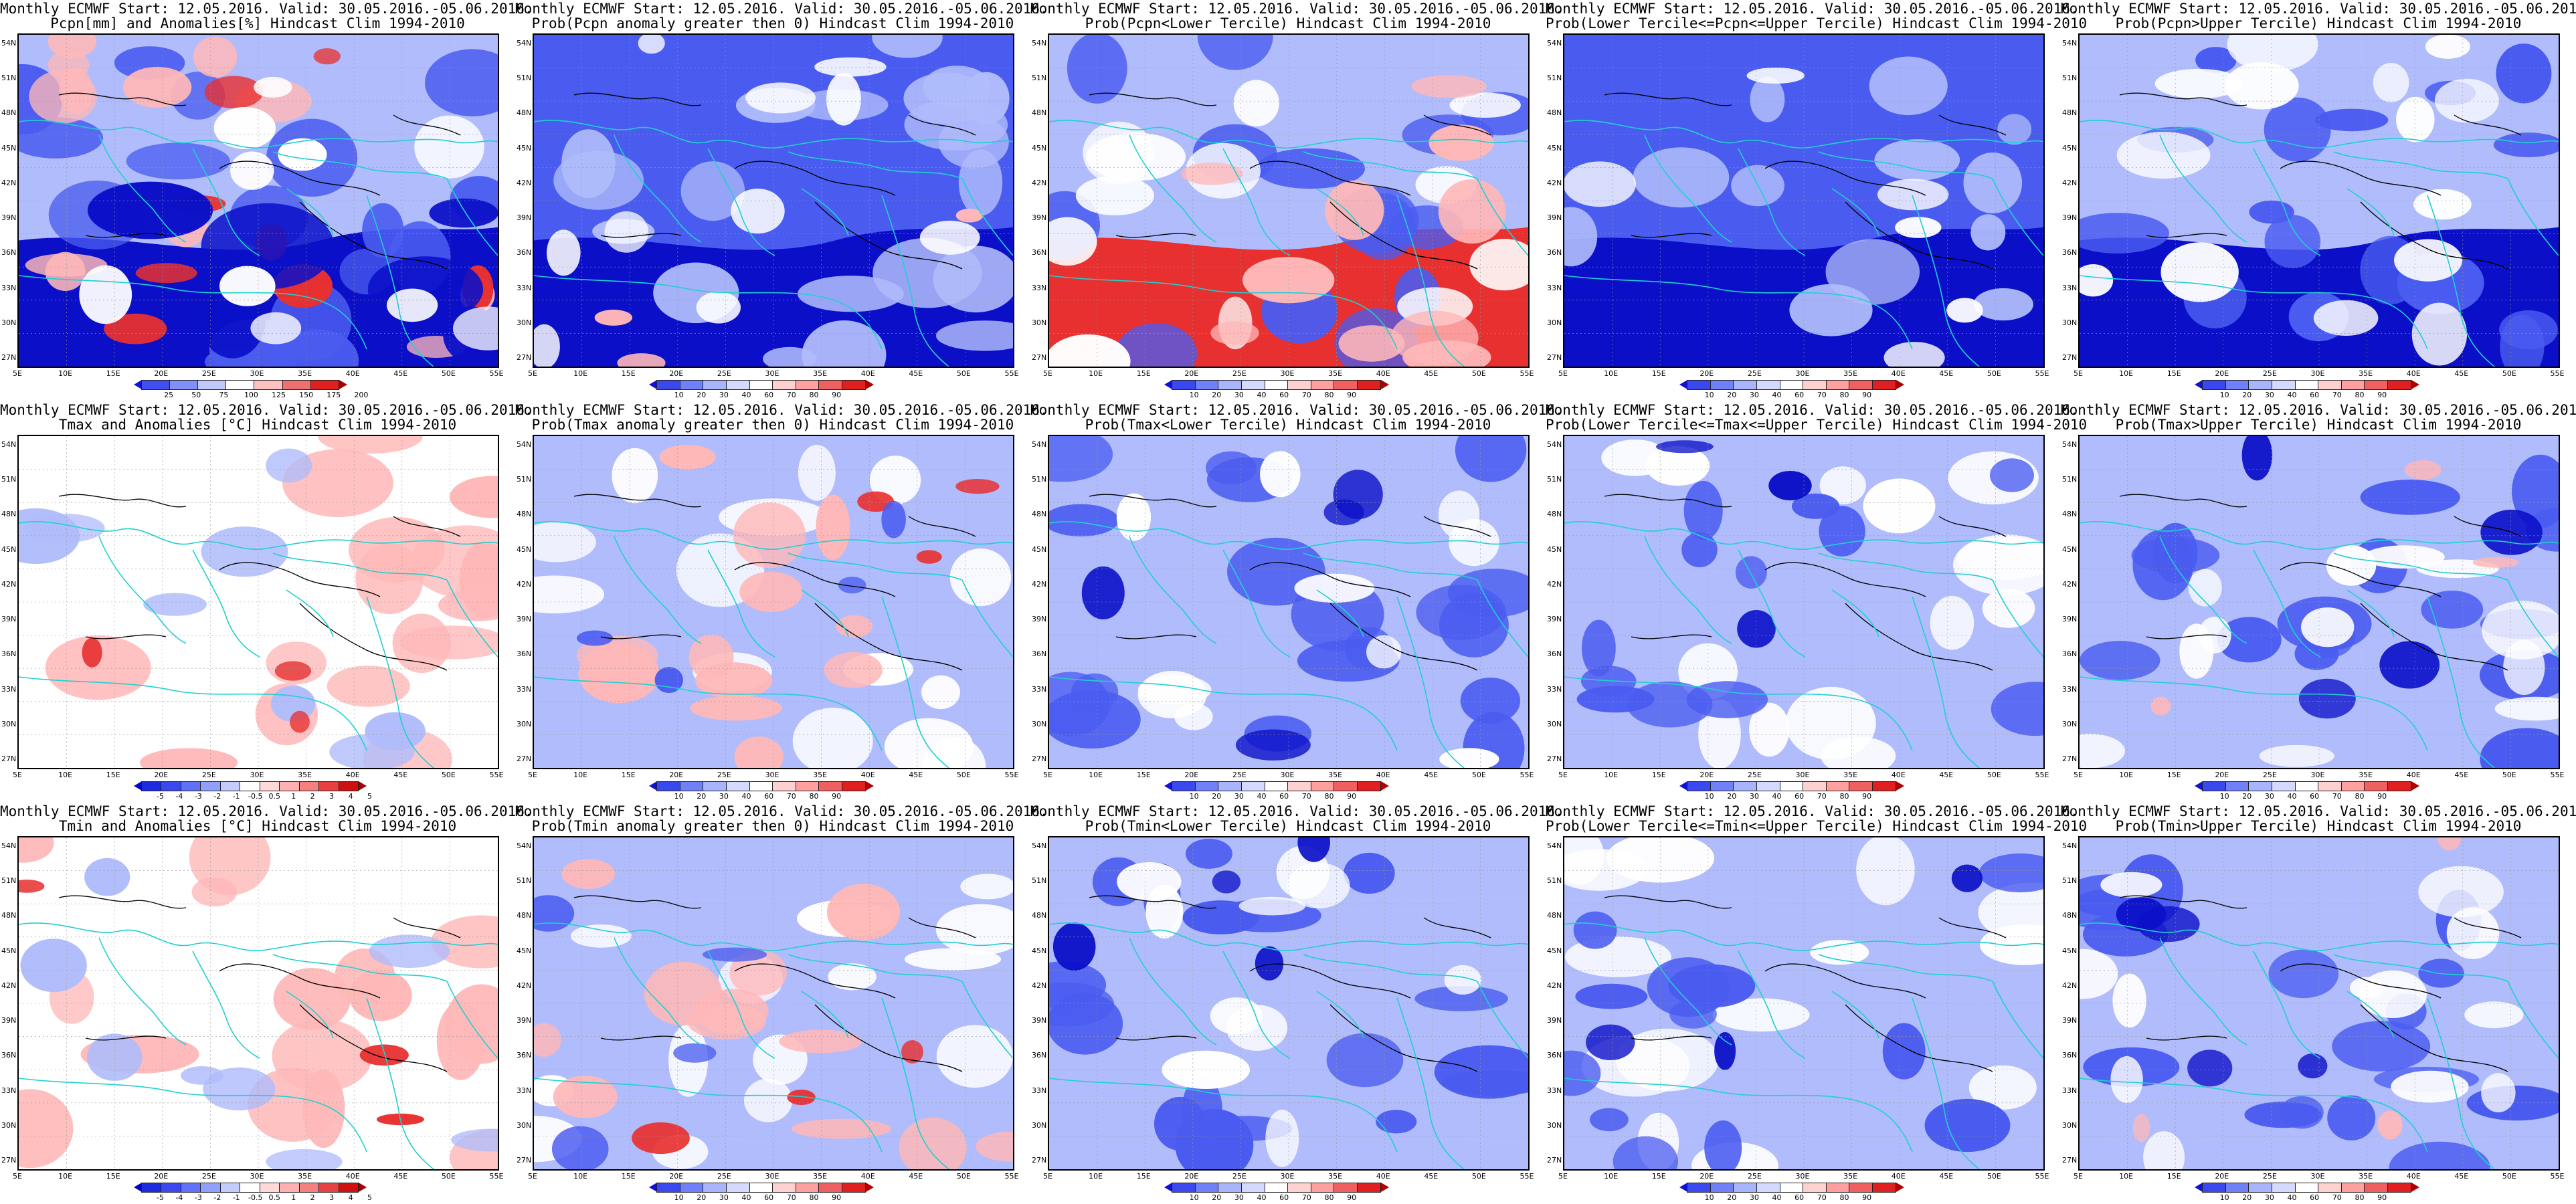 This screenshot has width=2576, height=1204. I want to click on colorbar-tick-label: 30, so click(2269, 796).